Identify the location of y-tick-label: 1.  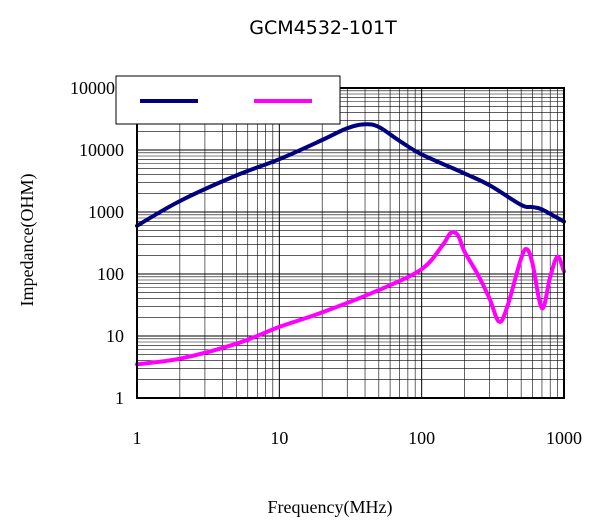
(119, 398).